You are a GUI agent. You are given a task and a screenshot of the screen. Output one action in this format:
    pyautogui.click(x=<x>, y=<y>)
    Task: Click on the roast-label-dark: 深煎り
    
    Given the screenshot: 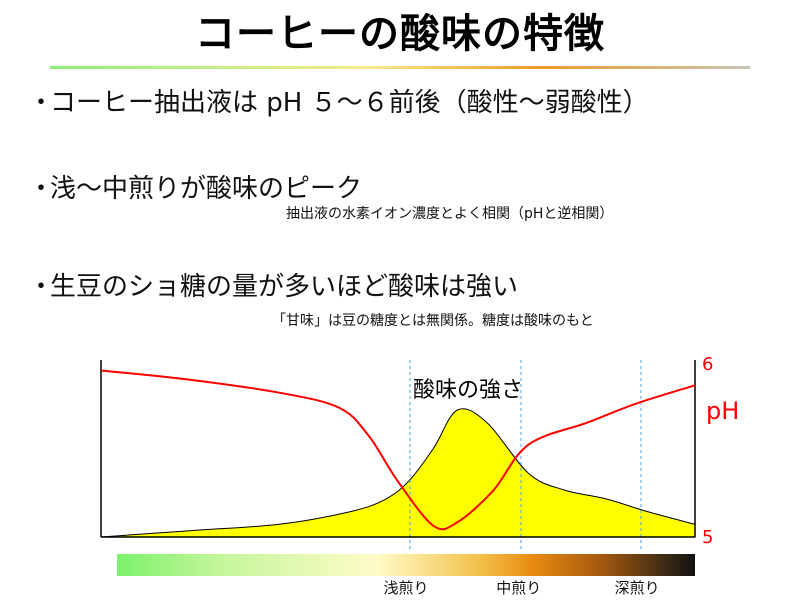 What is the action you would take?
    pyautogui.click(x=637, y=588)
    